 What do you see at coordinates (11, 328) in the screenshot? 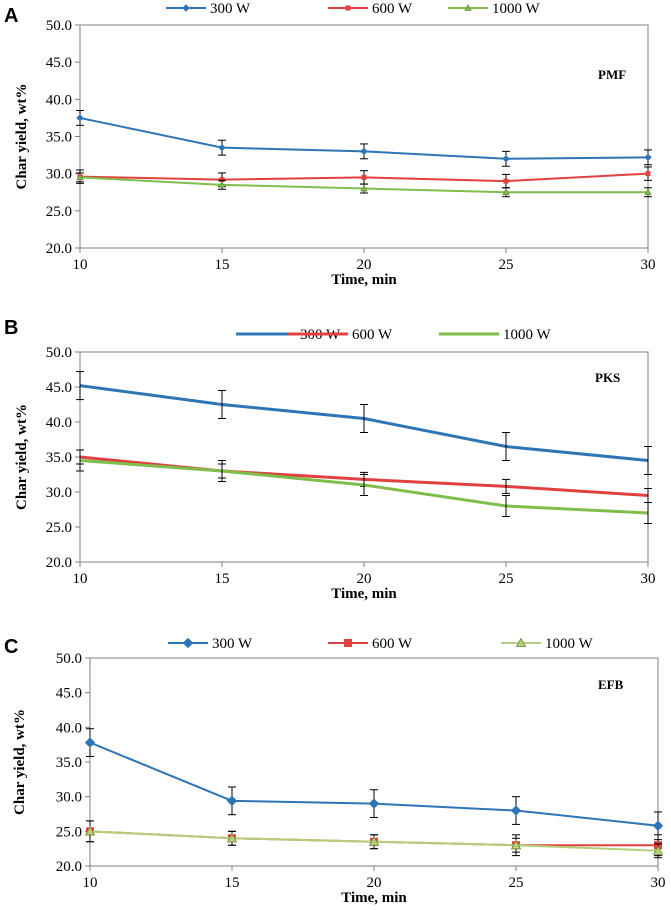
I see `panel-label: B` at bounding box center [11, 328].